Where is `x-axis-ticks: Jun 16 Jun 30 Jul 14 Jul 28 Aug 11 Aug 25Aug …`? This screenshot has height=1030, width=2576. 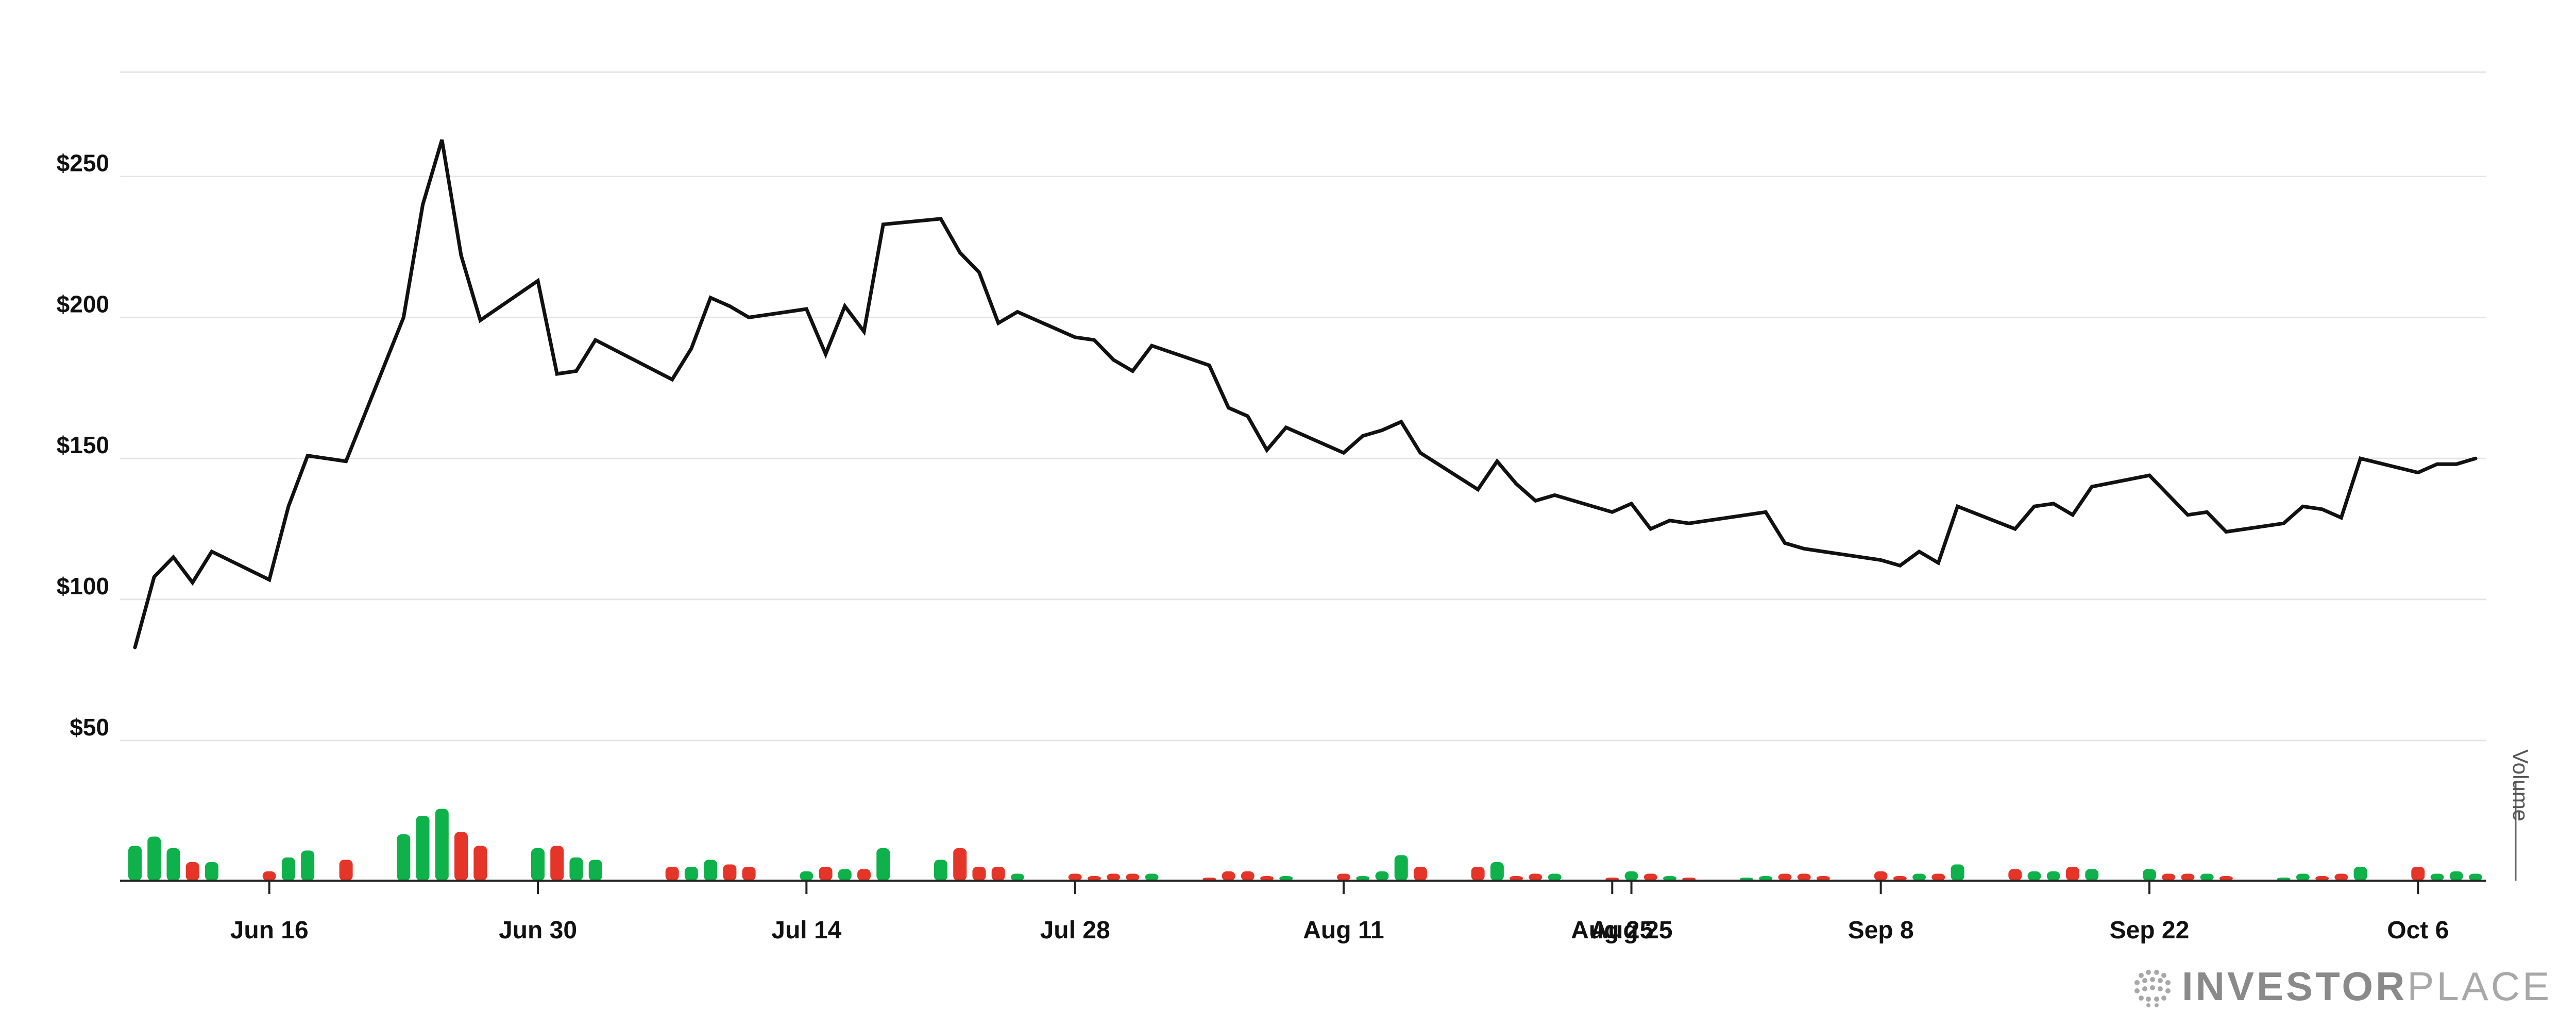 x-axis-ticks: Jun 16 Jun 30 Jul 14 Jul 28 Aug 11 Aug 25Aug … is located at coordinates (1339, 912).